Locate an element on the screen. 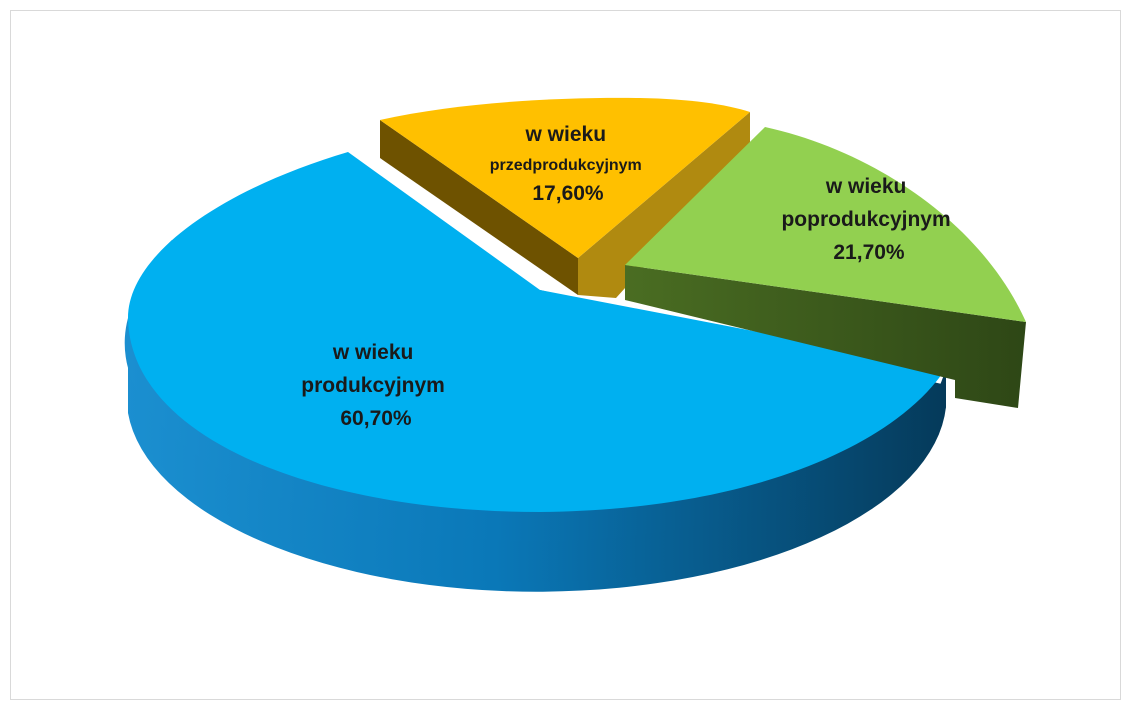  slice-poprodukcyjnym: w wieku poprodukcyjnym 21,70% is located at coordinates (825, 267).